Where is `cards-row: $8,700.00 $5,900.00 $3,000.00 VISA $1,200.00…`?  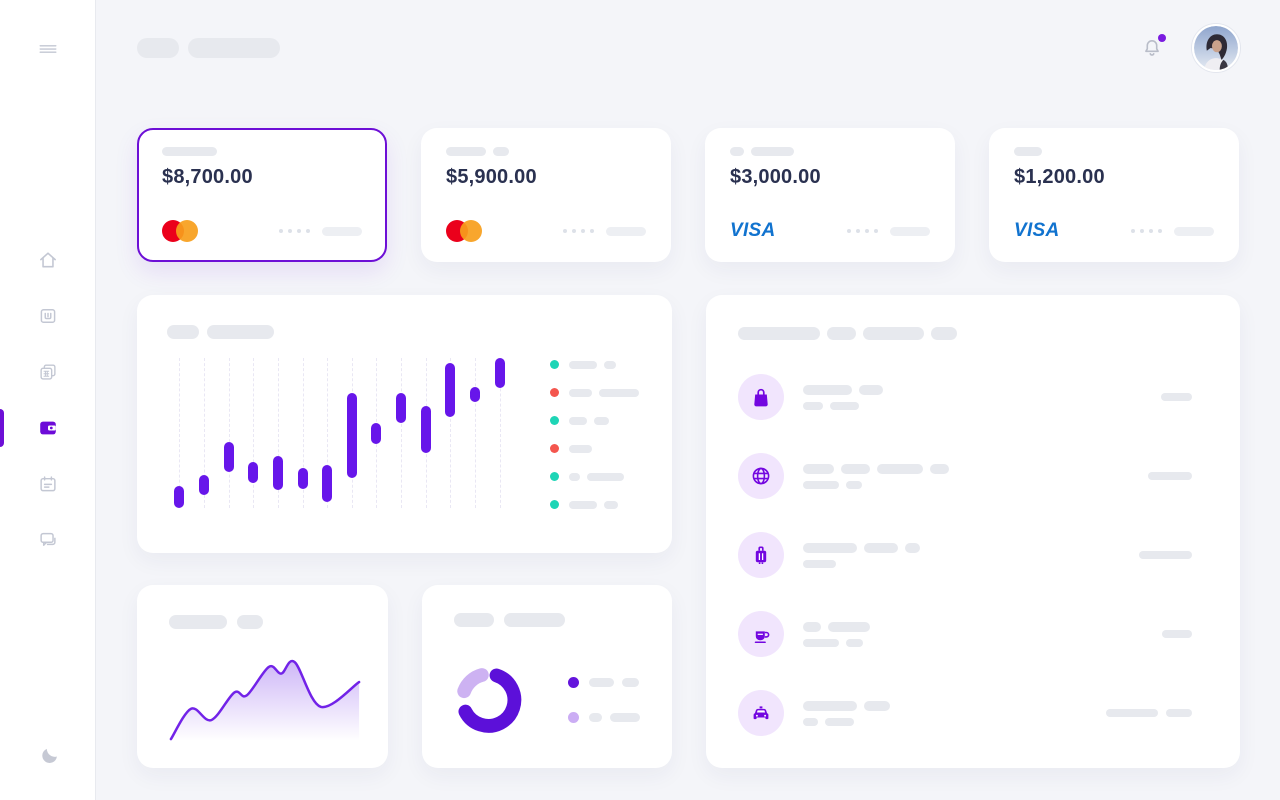
cards-row: $8,700.00 $5,900.00 $3,000.00 VISA $1,200.00… is located at coordinates (688, 195).